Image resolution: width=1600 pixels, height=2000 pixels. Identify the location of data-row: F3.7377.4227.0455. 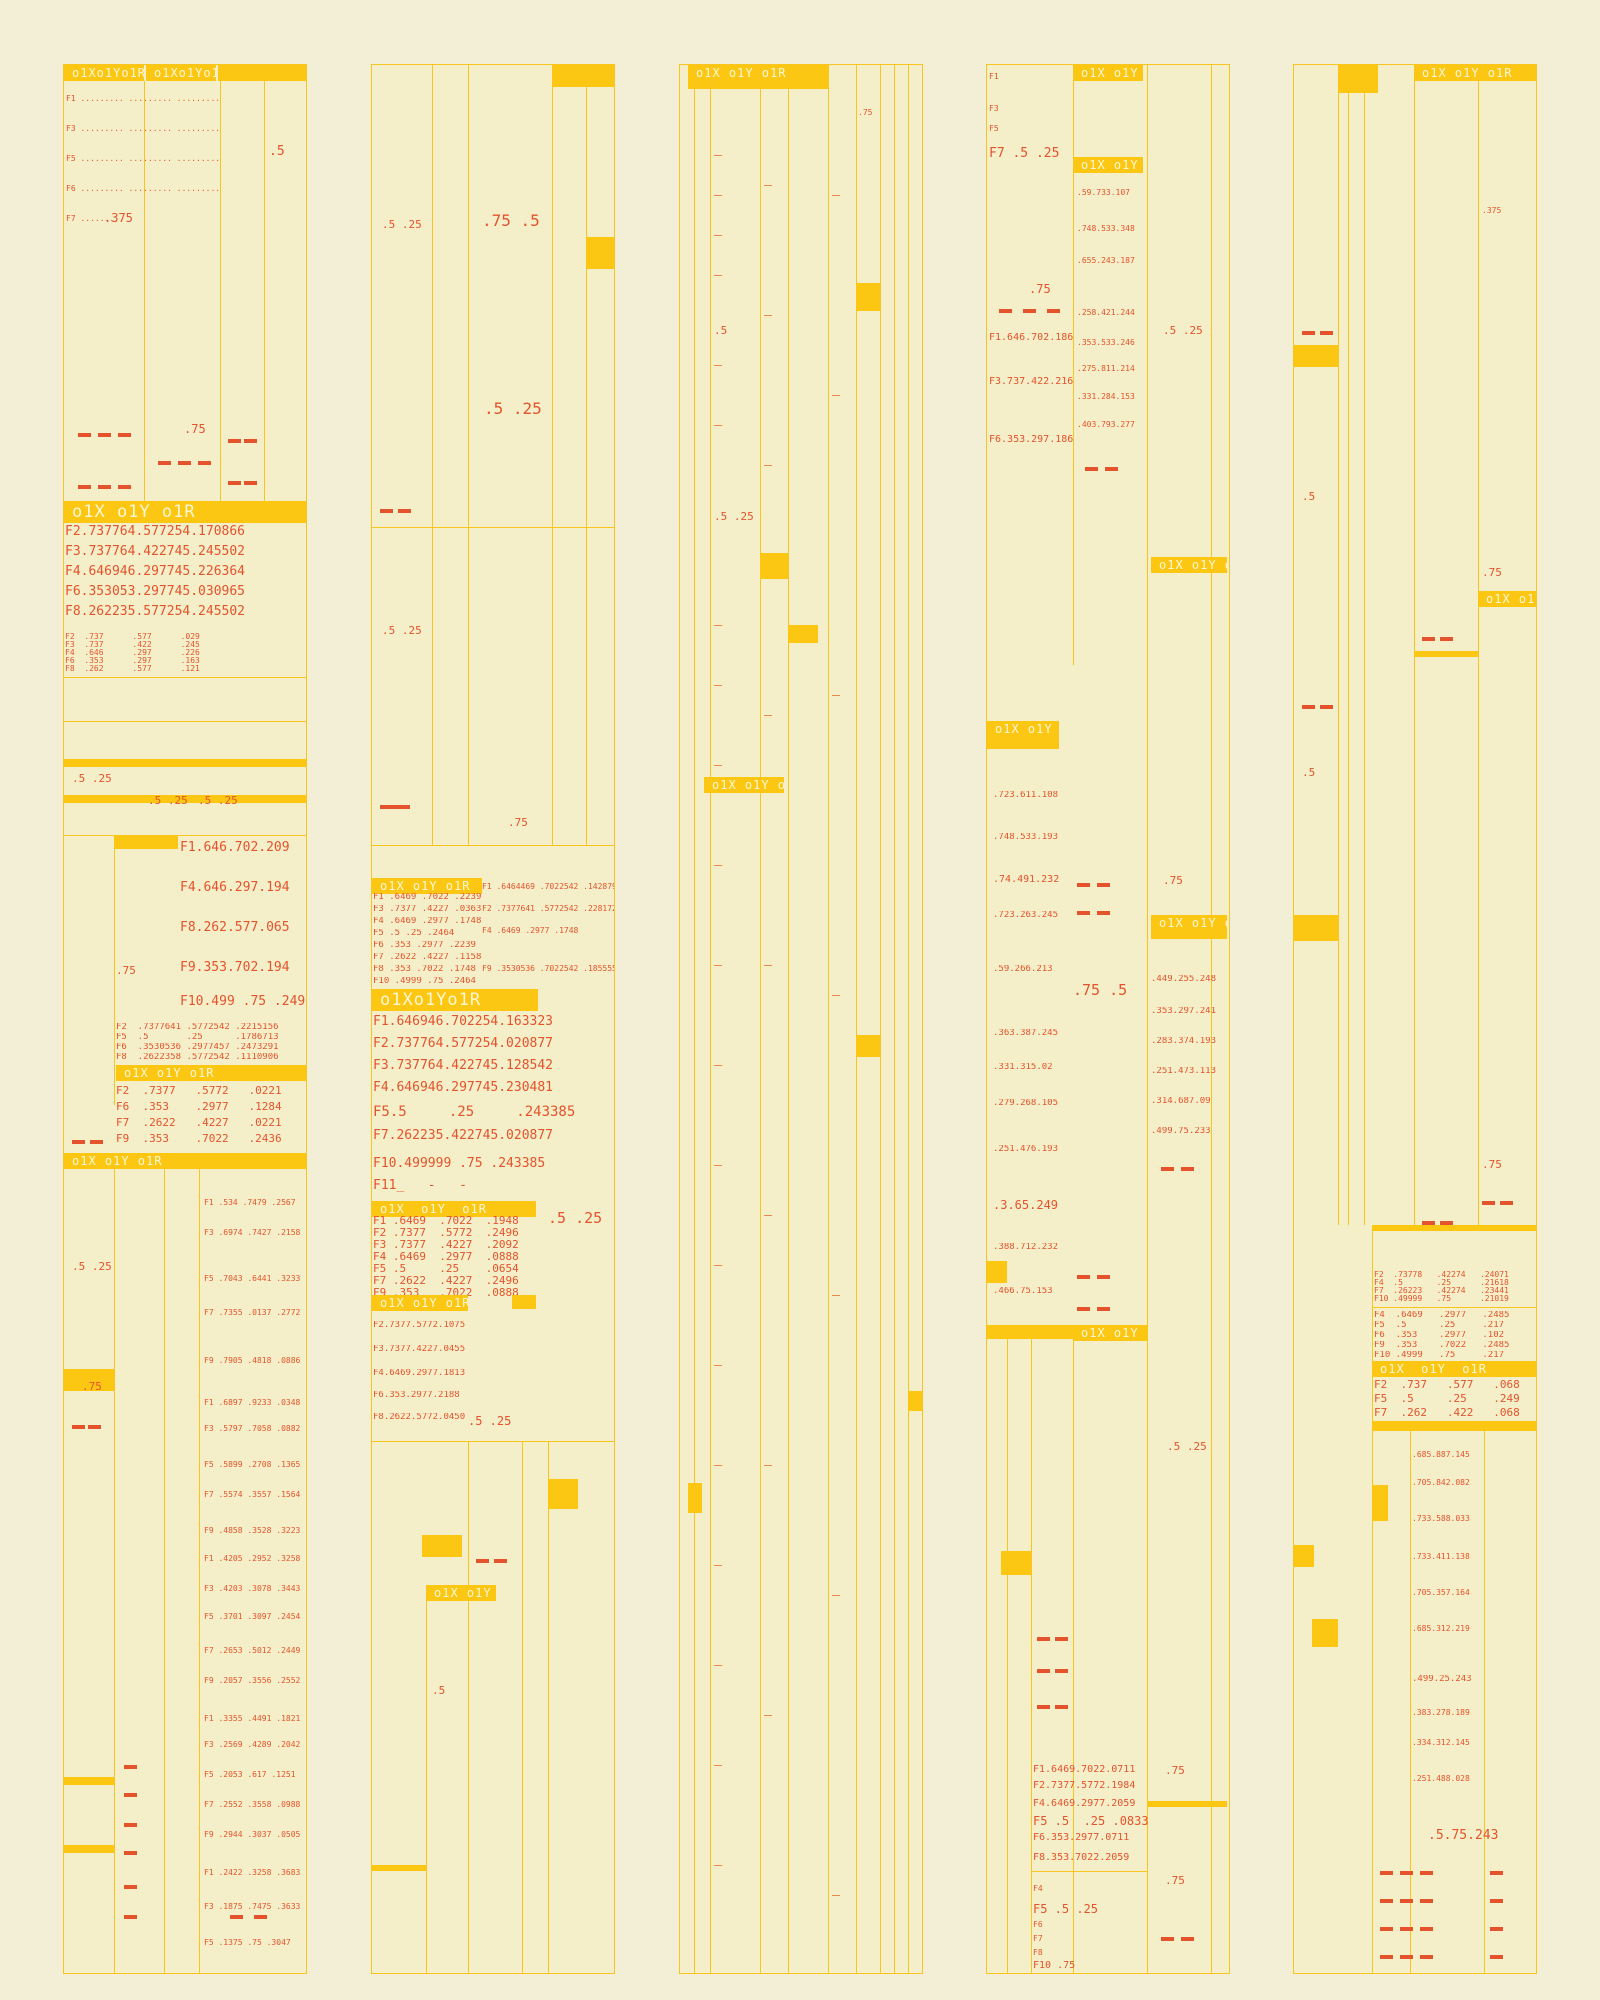
(419, 1349).